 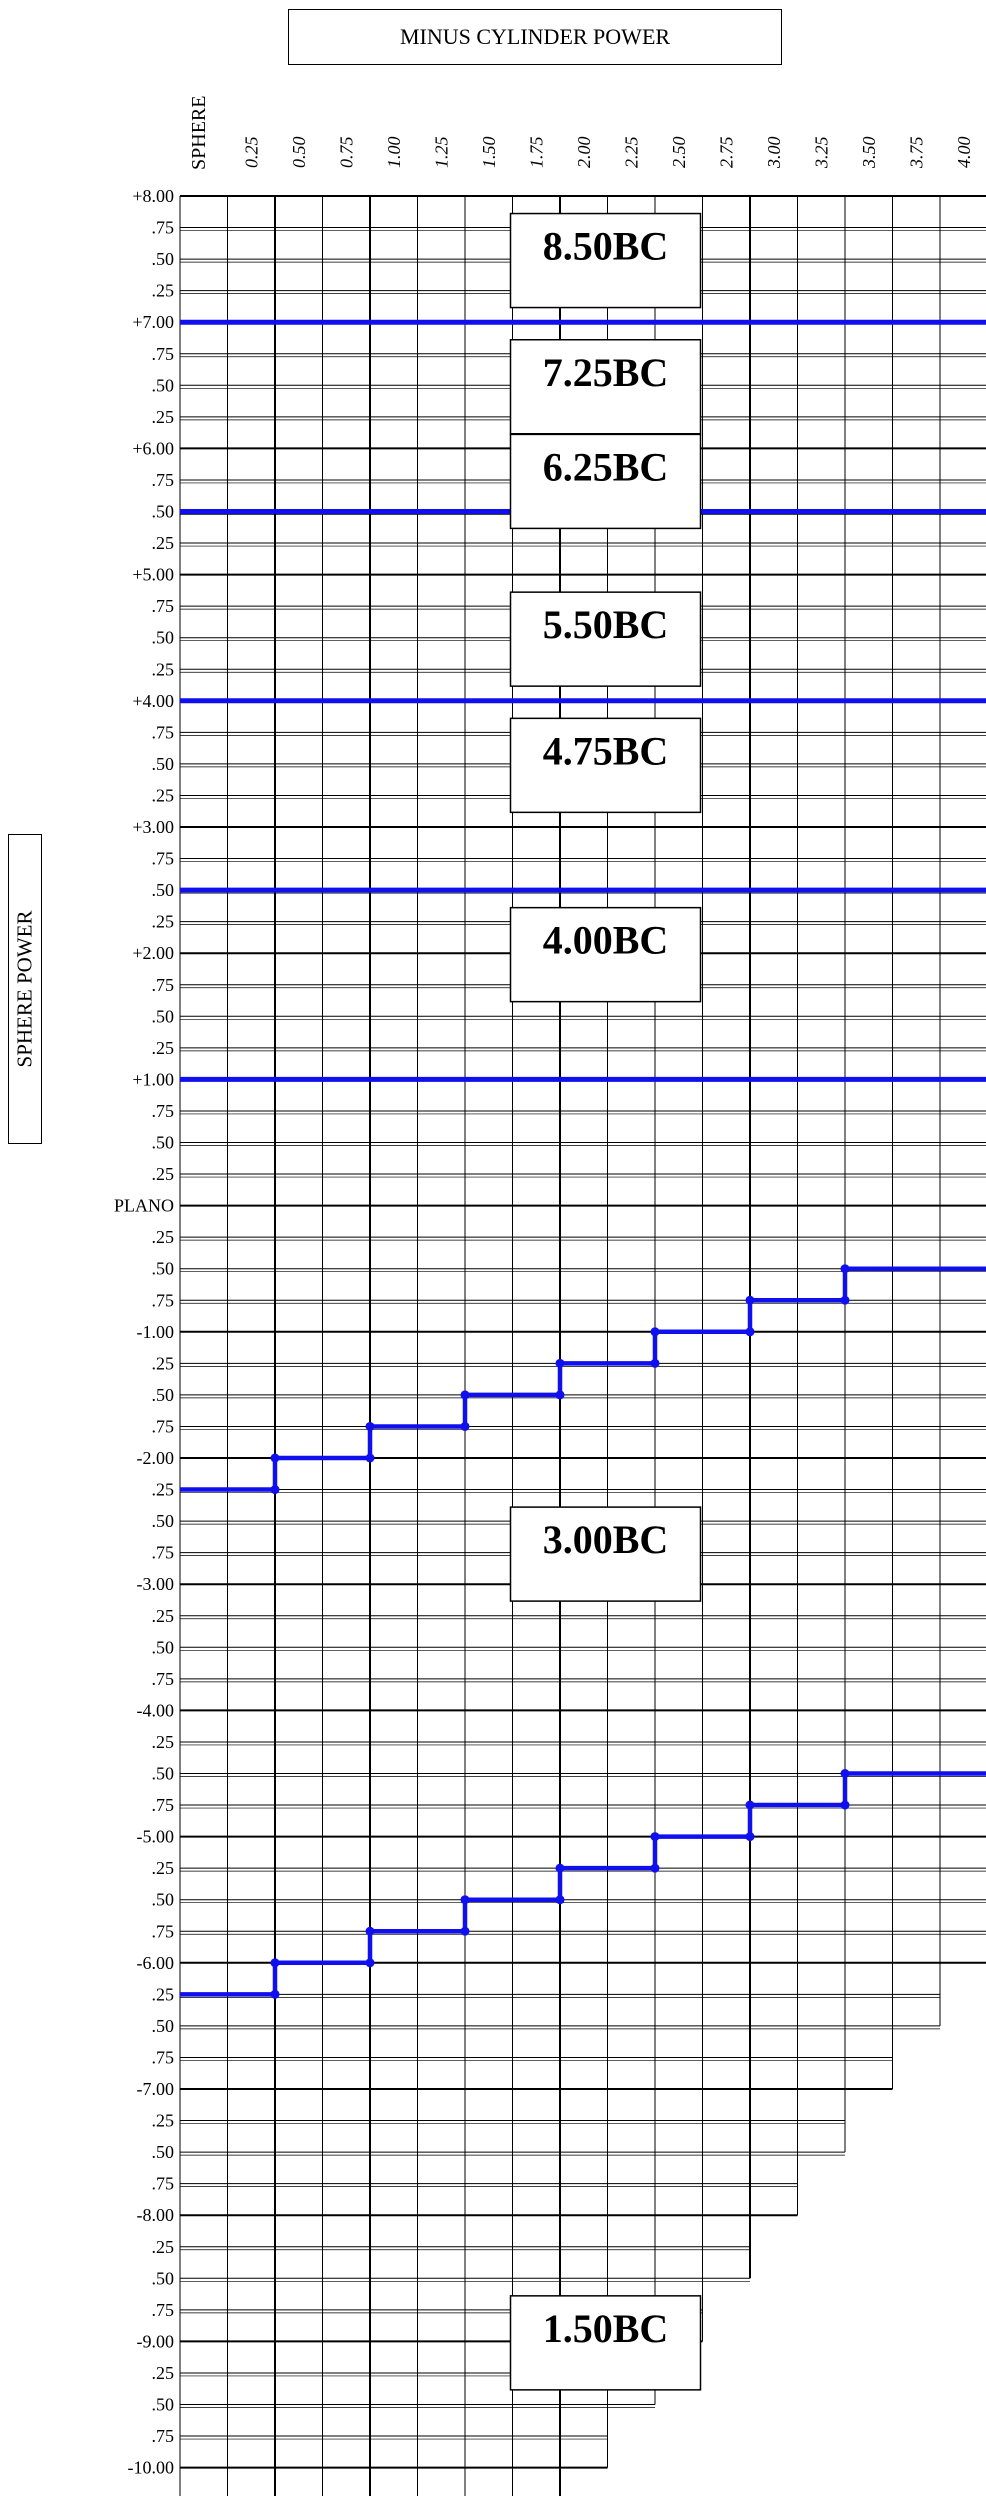 What do you see at coordinates (153, 322) in the screenshot?
I see `row-label: +7.00` at bounding box center [153, 322].